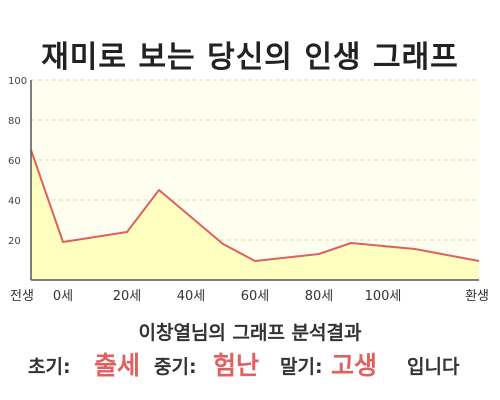 Image resolution: width=500 pixels, height=400 pixels. What do you see at coordinates (22, 296) in the screenshot?
I see `x-tick-label: 전생` at bounding box center [22, 296].